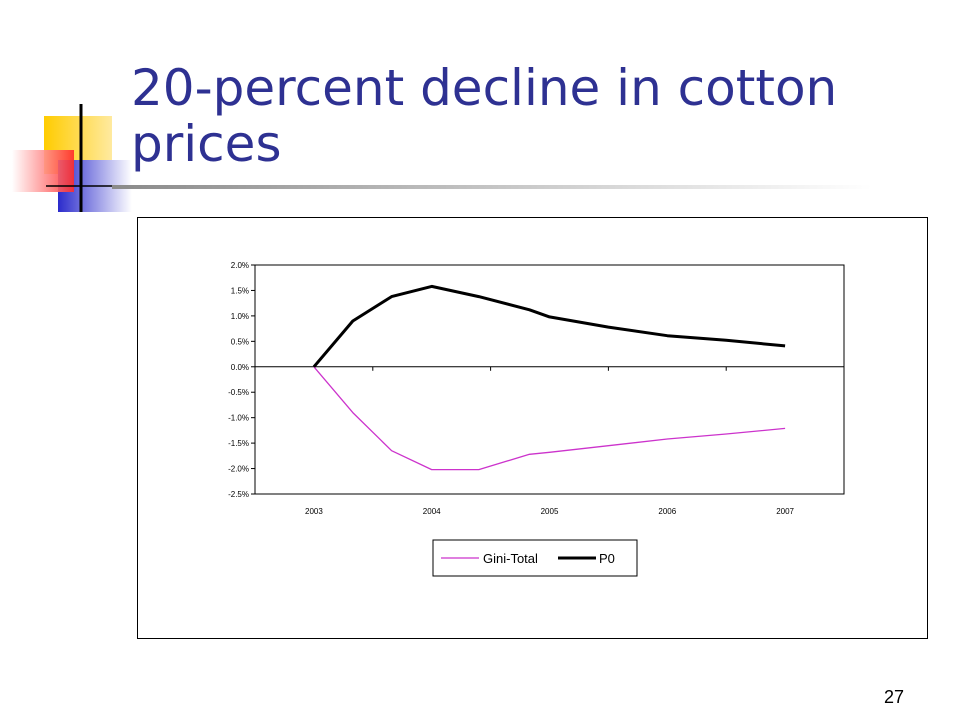 The height and width of the screenshot is (720, 960). Describe the element at coordinates (240, 367) in the screenshot. I see `y-tick-label: 0.0%` at that location.